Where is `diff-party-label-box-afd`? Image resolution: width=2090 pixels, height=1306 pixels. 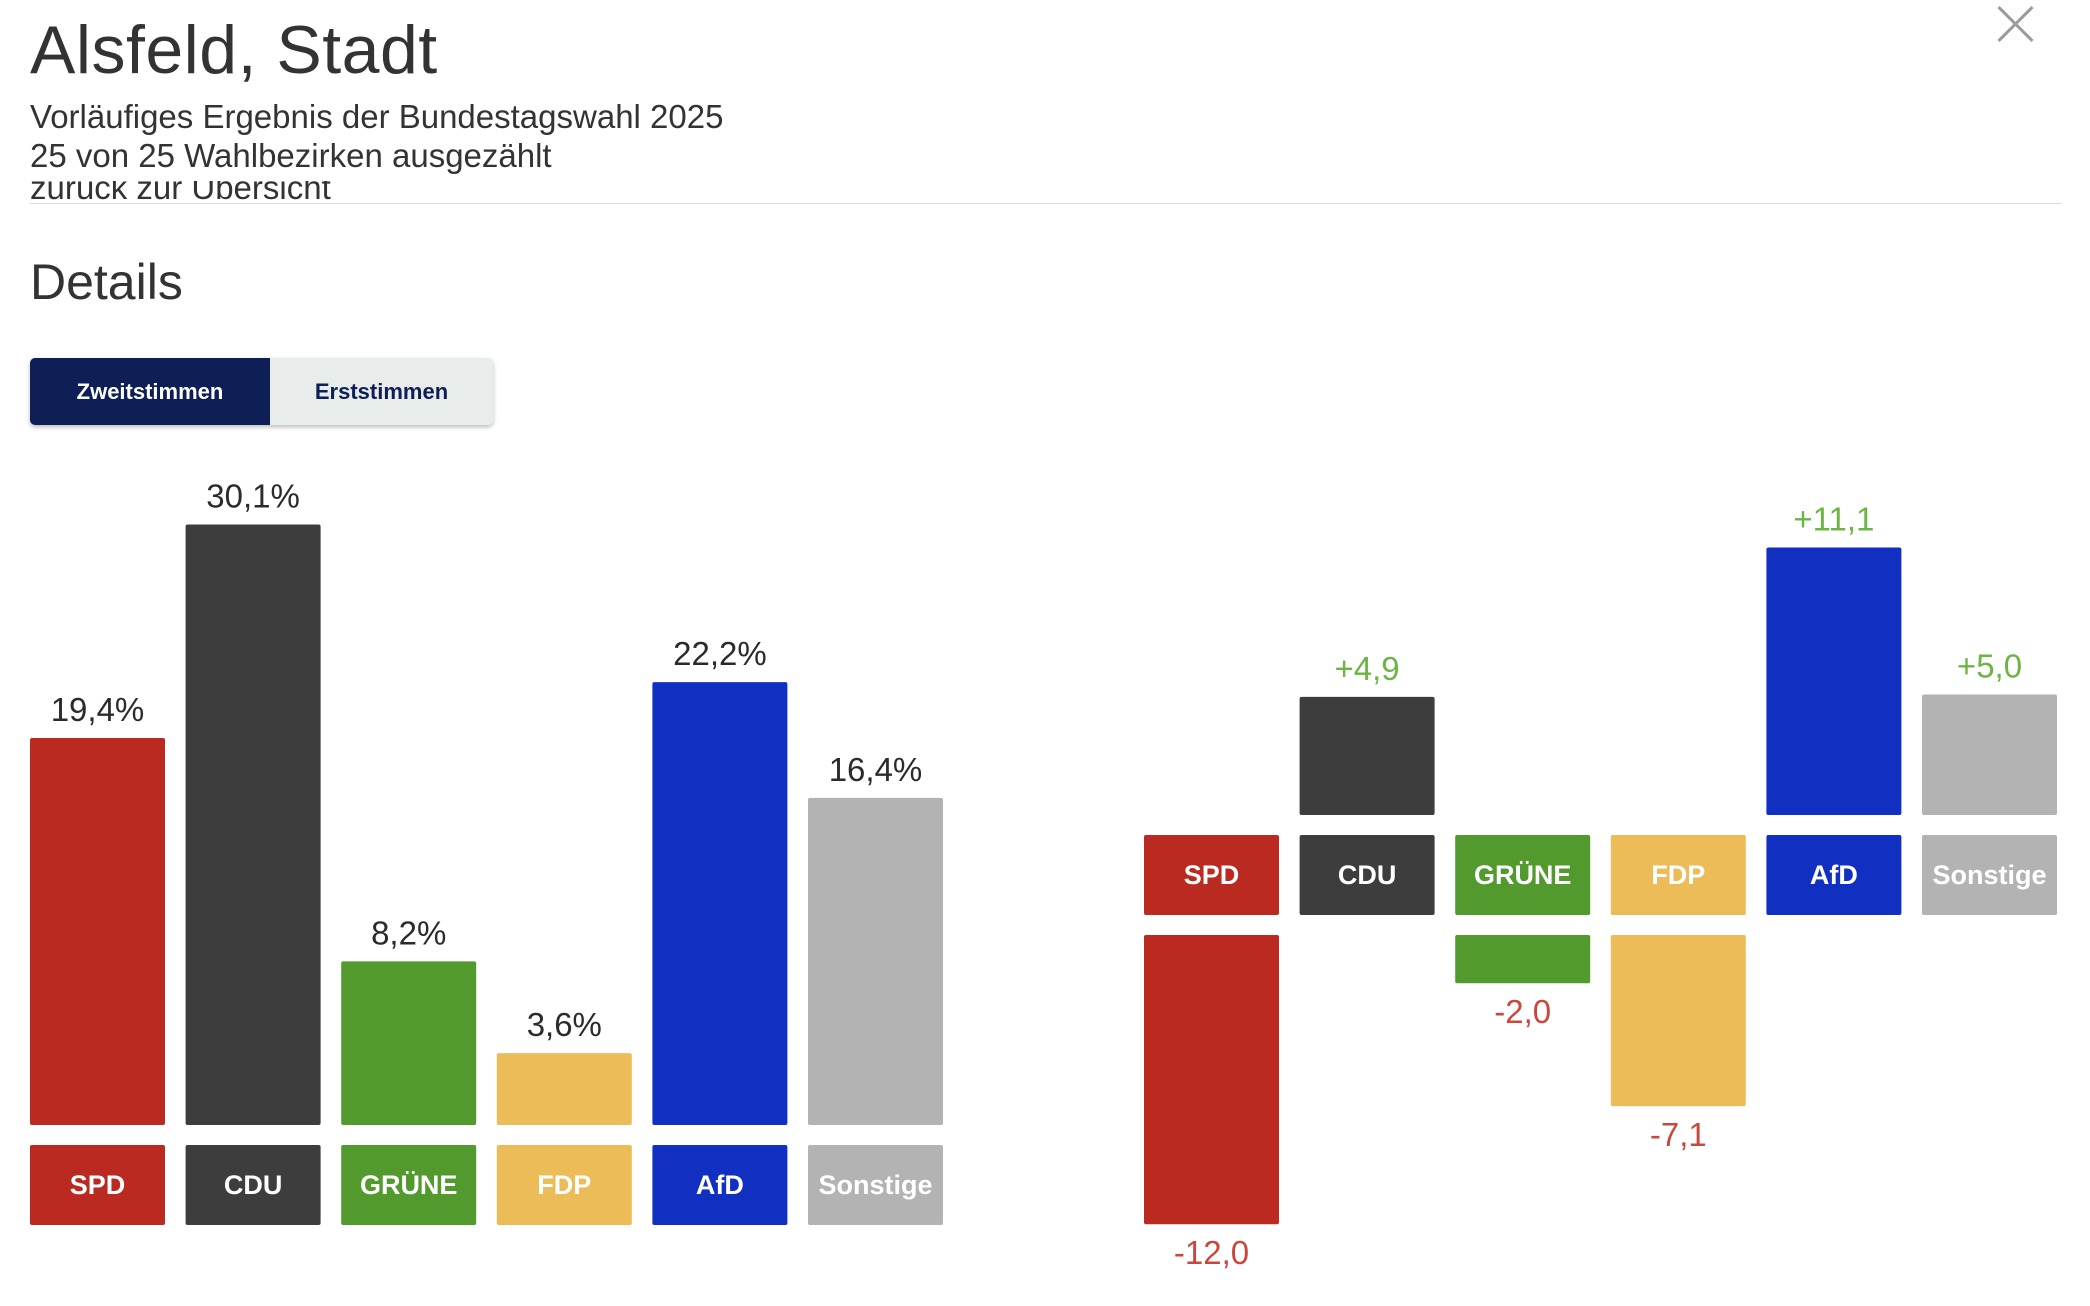 diff-party-label-box-afd is located at coordinates (1834, 875).